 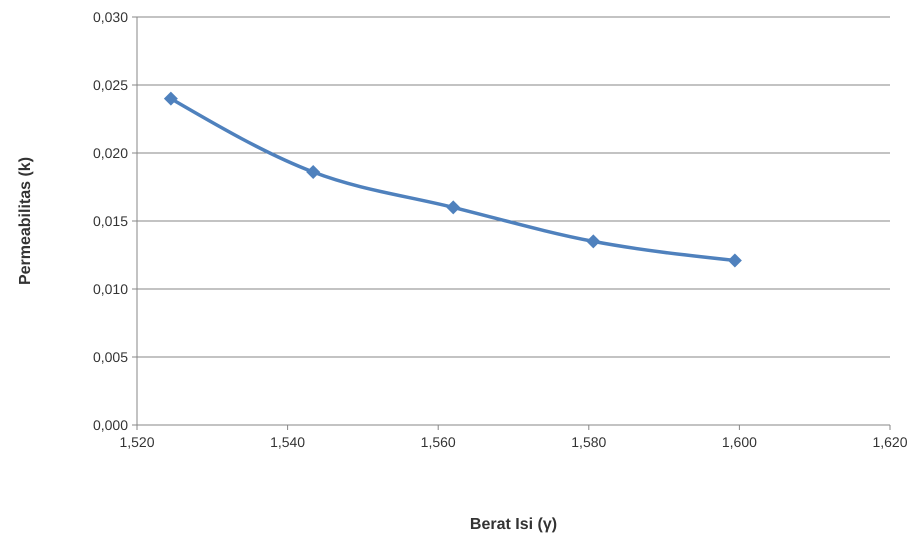 I want to click on y-axis-title: Permeabilitas (k), so click(x=25, y=221).